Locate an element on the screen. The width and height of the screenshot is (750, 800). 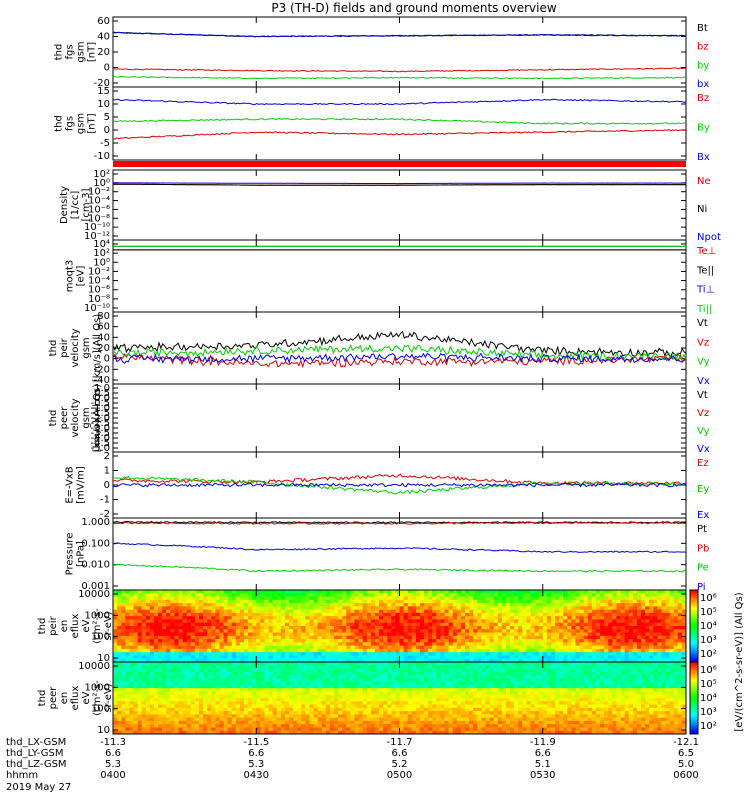
y-axis-label: [cm-3] is located at coordinates (86, 204).